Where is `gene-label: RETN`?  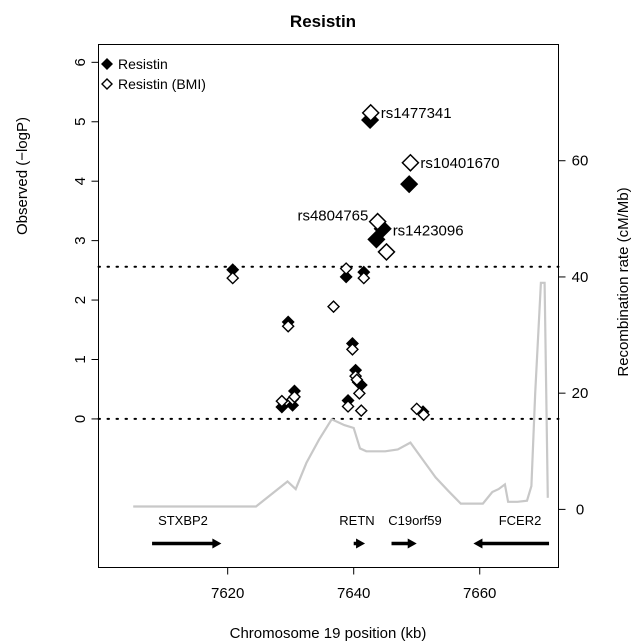
gene-label: RETN is located at coordinates (356, 520).